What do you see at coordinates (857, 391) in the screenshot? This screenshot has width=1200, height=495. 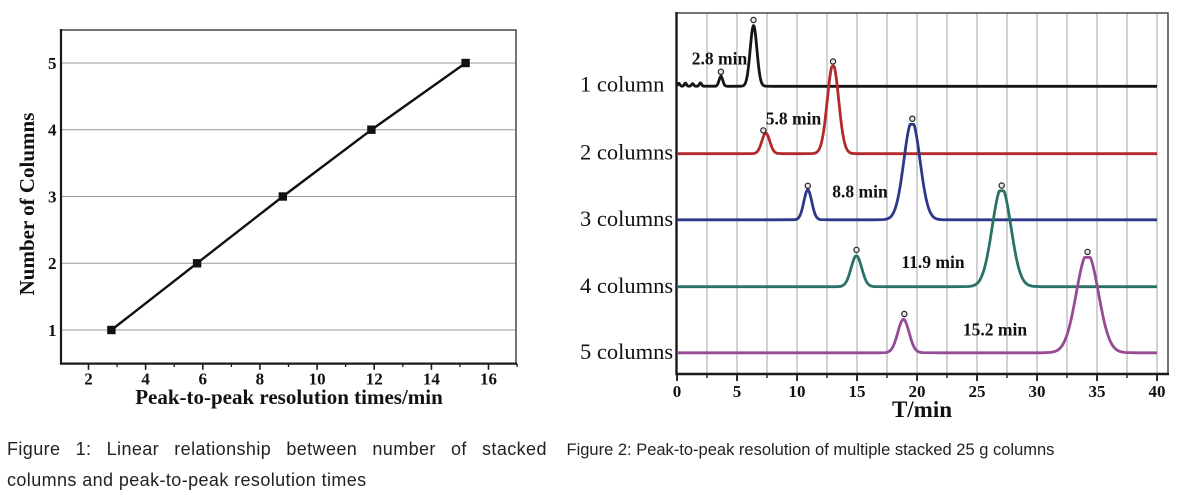 I see `svg-text: 15` at bounding box center [857, 391].